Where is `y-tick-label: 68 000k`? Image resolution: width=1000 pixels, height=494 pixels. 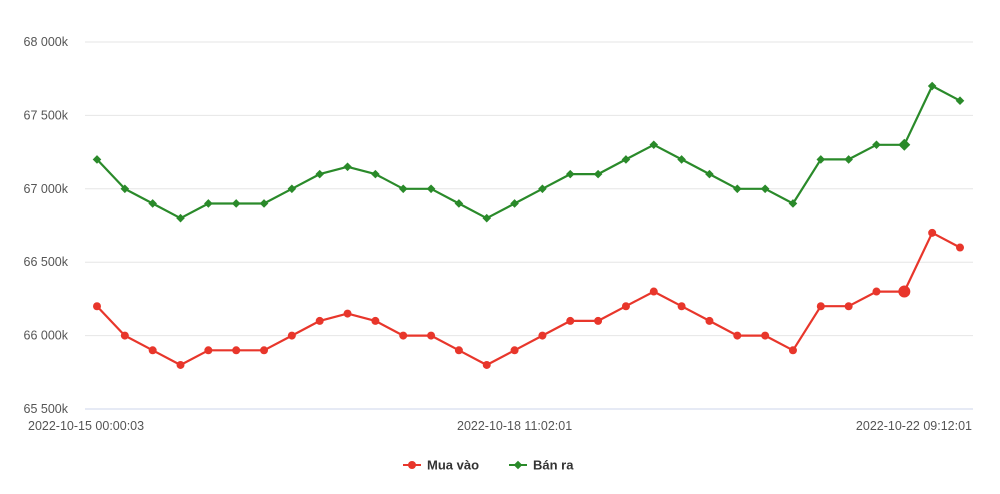
y-tick-label: 68 000k is located at coordinates (46, 42).